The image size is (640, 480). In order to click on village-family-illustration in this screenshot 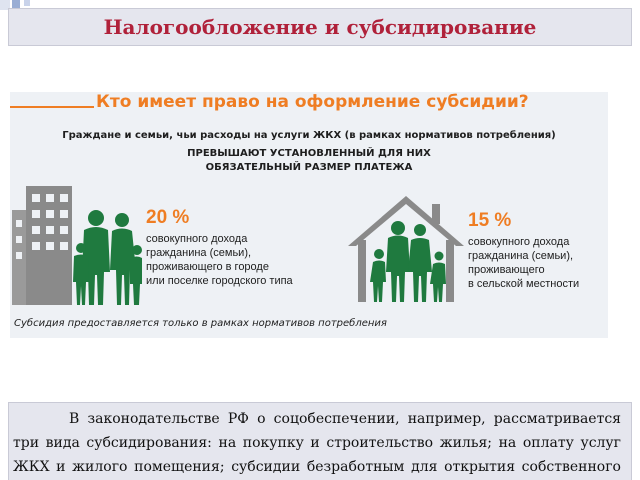, I will do `click(406, 249)`.